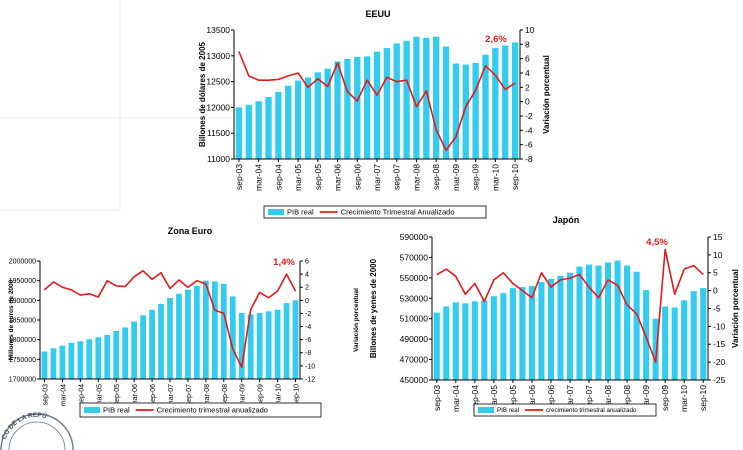 The height and width of the screenshot is (450, 743). What do you see at coordinates (22, 320) in the screenshot?
I see `y-tick-label: 1850000` at bounding box center [22, 320].